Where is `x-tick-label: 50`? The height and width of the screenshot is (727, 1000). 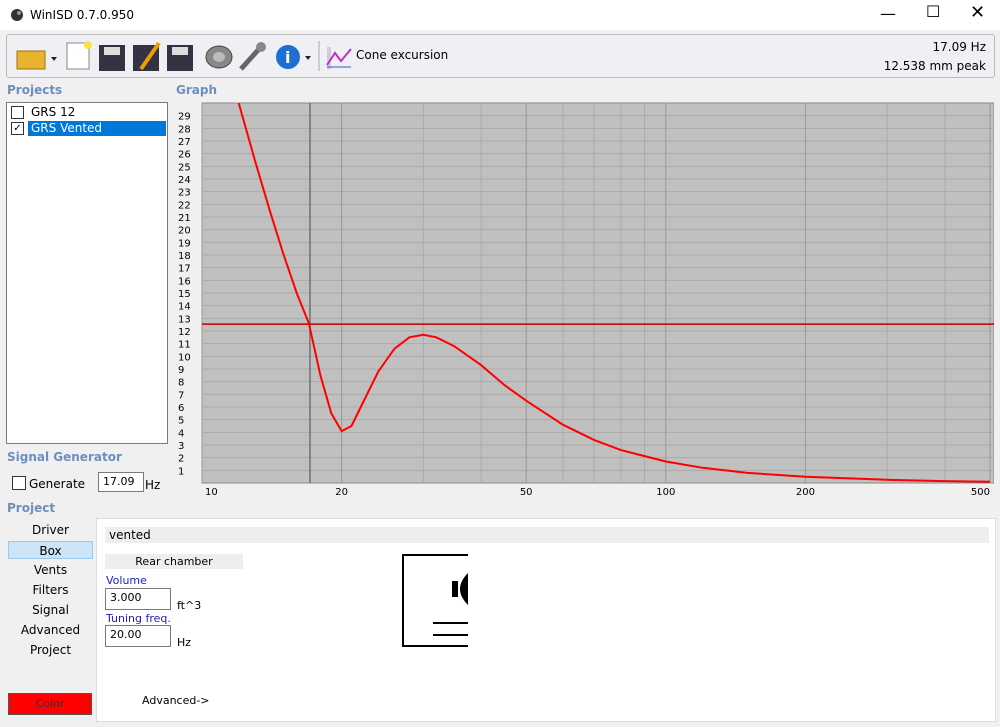 x-tick-label: 50 is located at coordinates (526, 492).